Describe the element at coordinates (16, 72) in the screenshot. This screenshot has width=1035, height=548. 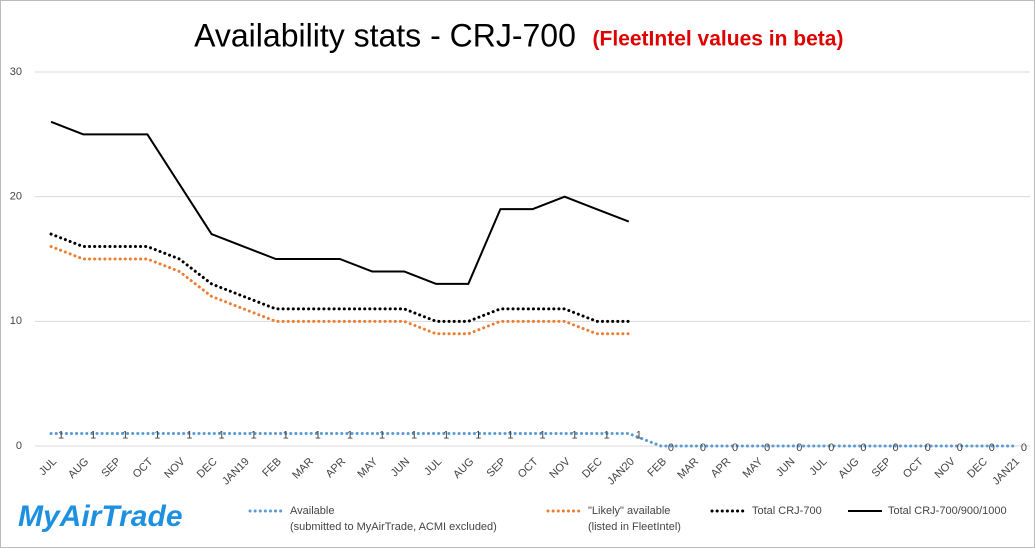
I see `y-tick-label: 30` at that location.